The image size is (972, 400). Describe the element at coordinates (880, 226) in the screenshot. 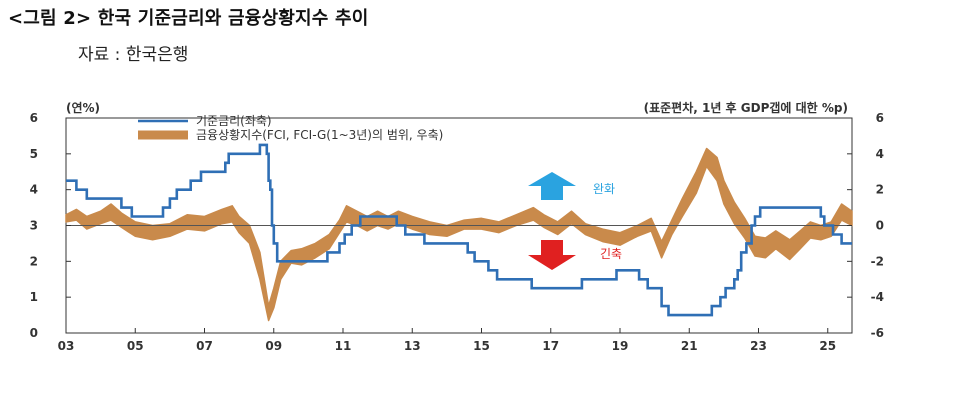

I see `right-axis-tick-label: 0` at that location.